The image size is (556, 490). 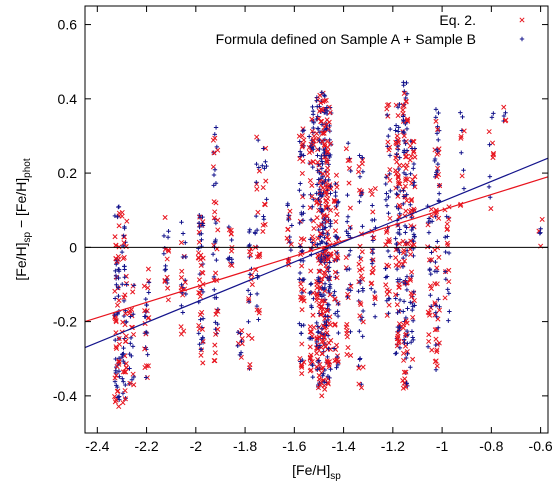 What do you see at coordinates (335, 476) in the screenshot?
I see `x-axis-label-sub: sp` at bounding box center [335, 476].